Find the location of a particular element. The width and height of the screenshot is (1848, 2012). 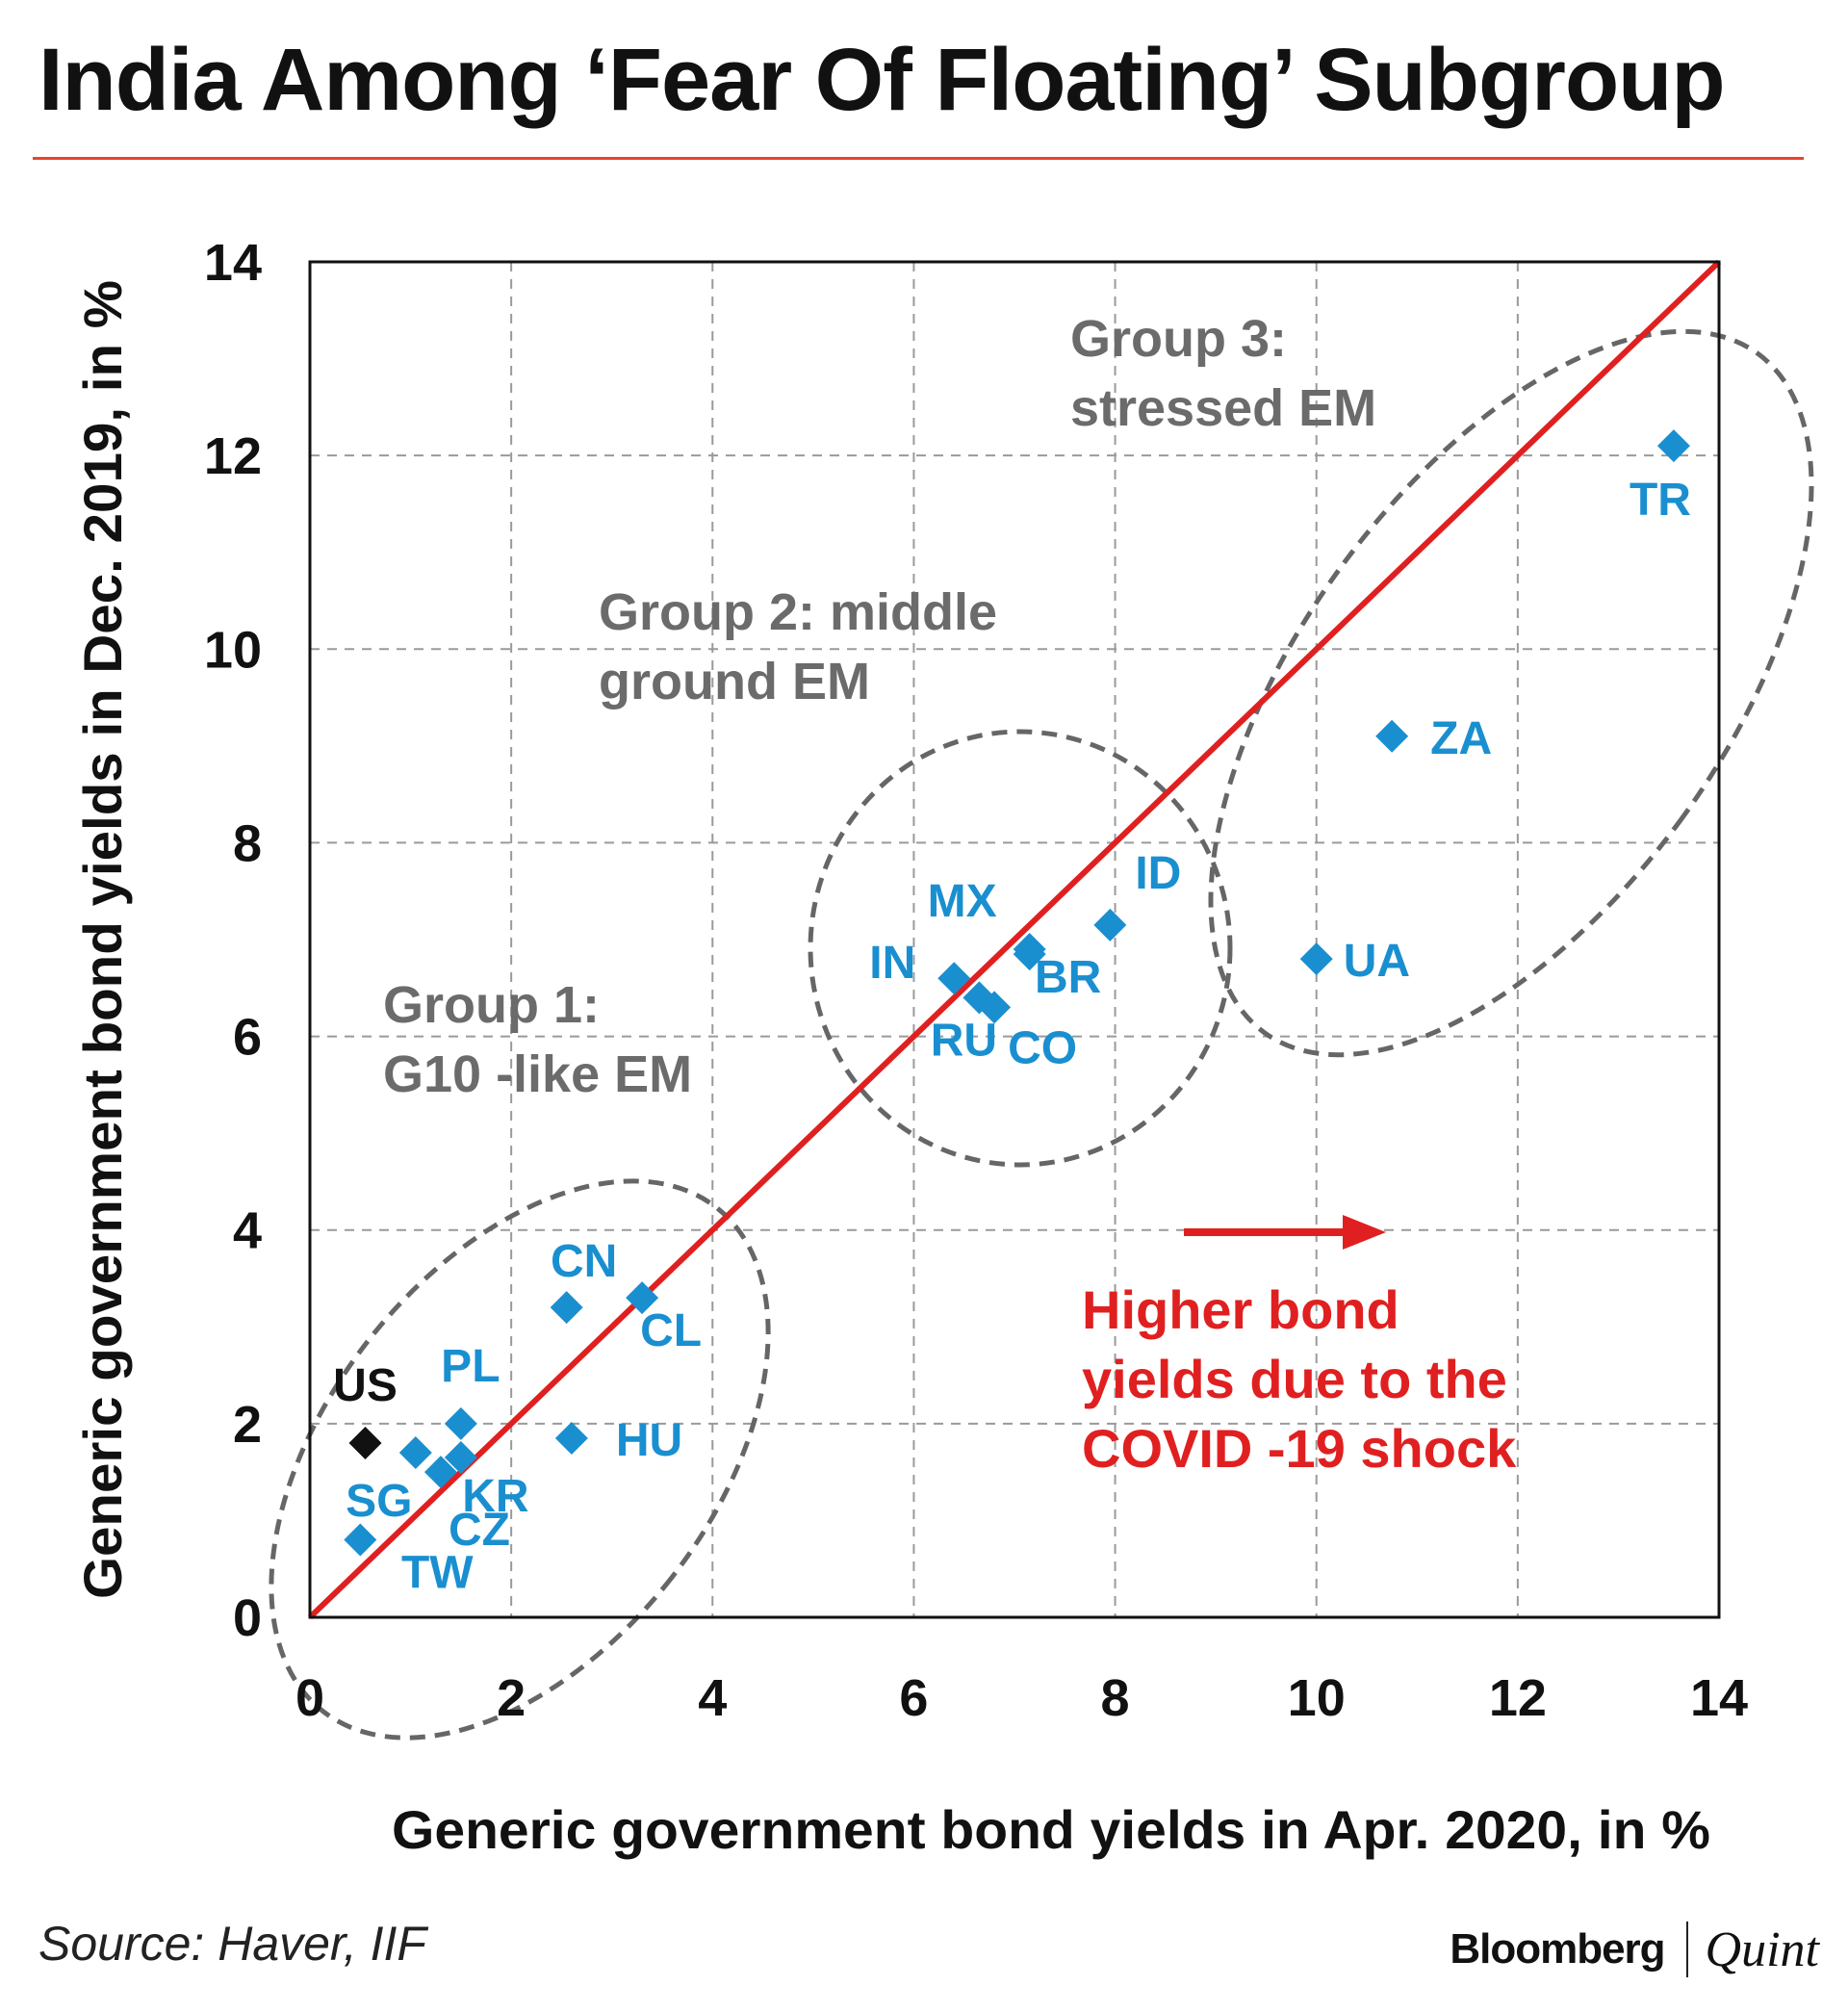

x-tick-label: 8 is located at coordinates (1115, 1698).